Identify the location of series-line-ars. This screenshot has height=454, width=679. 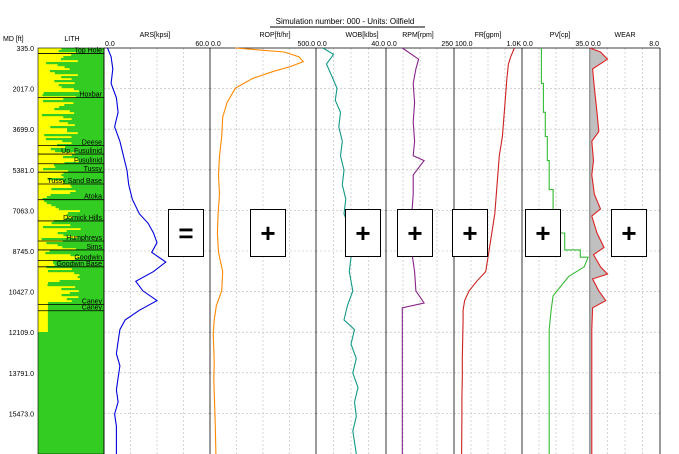
(136, 250).